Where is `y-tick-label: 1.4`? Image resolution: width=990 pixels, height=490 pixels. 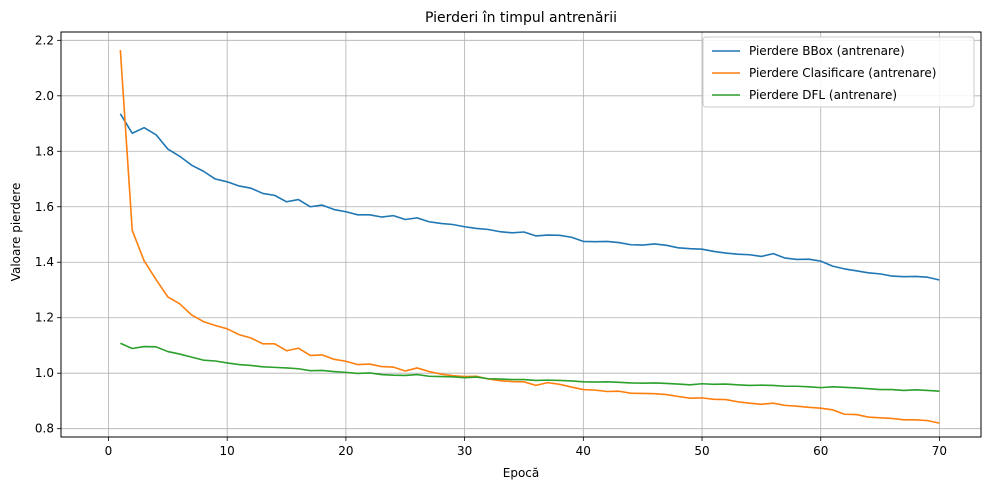 y-tick-label: 1.4 is located at coordinates (44, 262).